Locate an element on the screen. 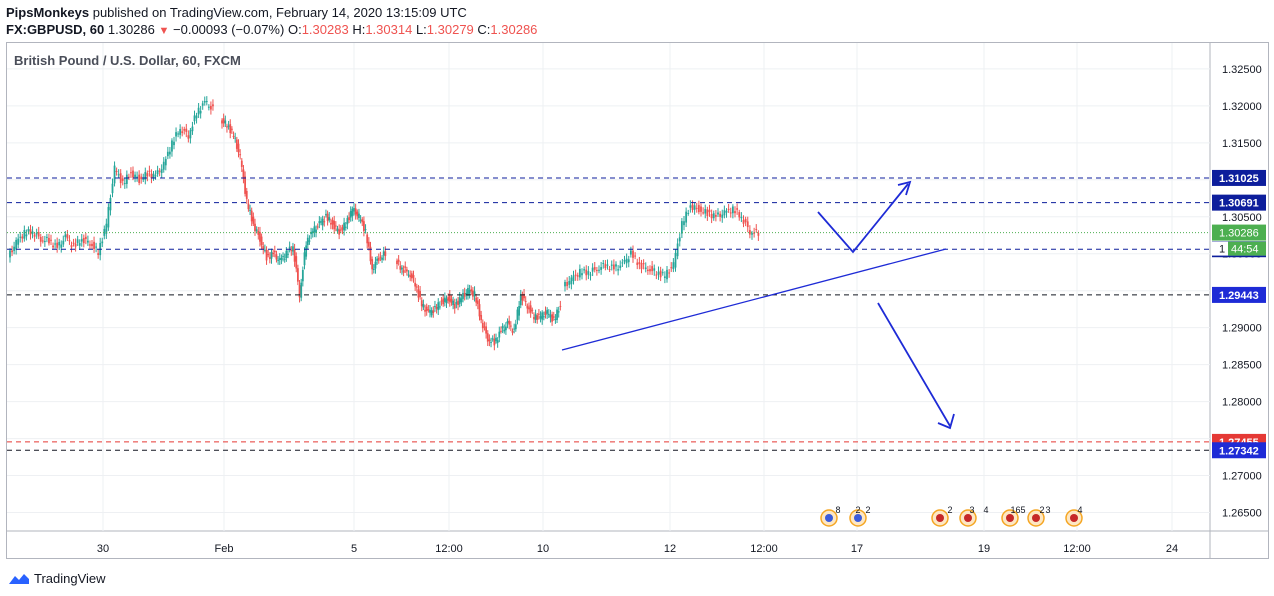 The width and height of the screenshot is (1274, 596). trend-line is located at coordinates (754, 299).